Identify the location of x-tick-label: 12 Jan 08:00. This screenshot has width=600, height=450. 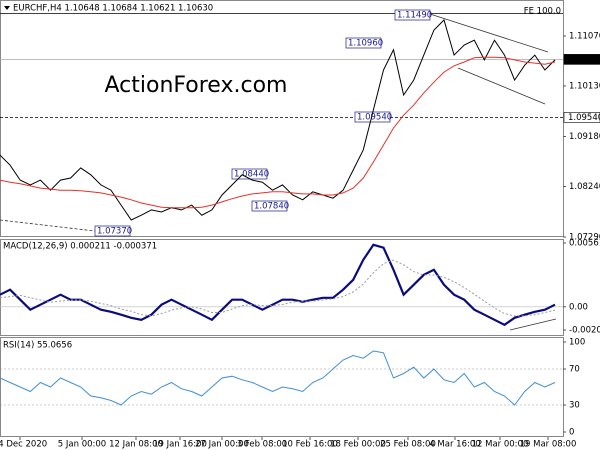
(136, 445).